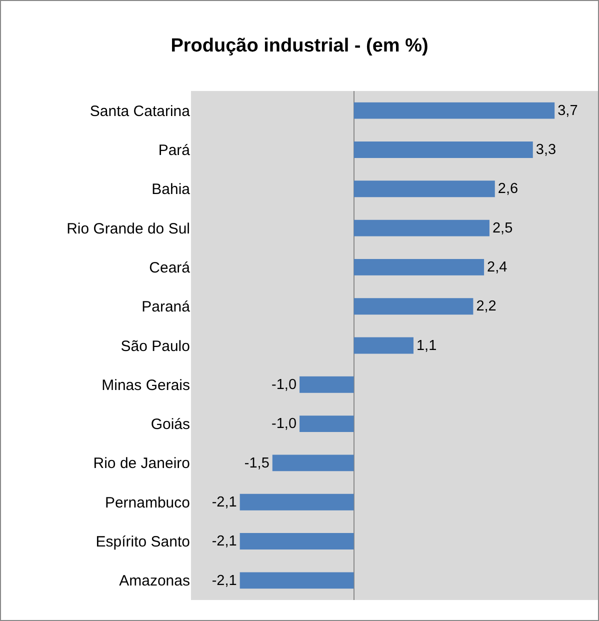  I want to click on y-tick-label: Espírito Santo, so click(143, 542).